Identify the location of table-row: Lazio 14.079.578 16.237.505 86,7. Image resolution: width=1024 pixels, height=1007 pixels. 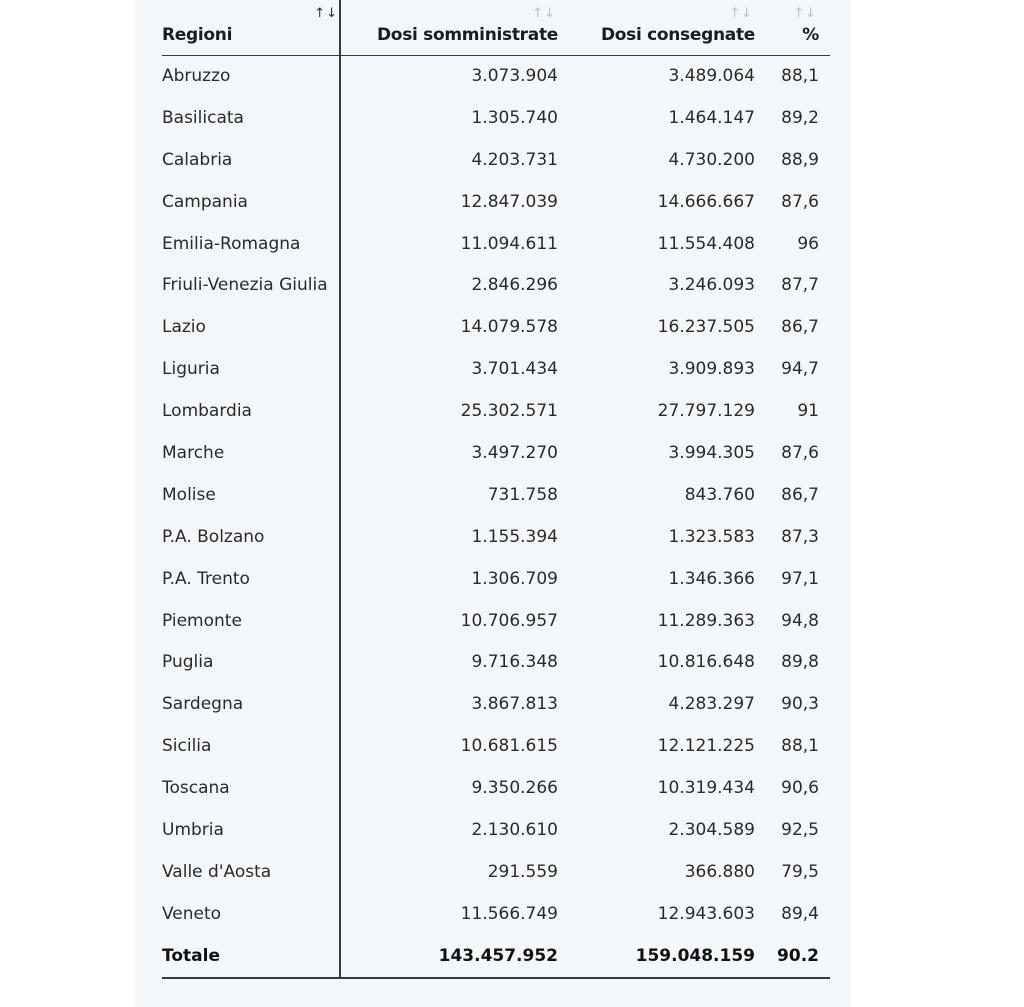
(496, 328).